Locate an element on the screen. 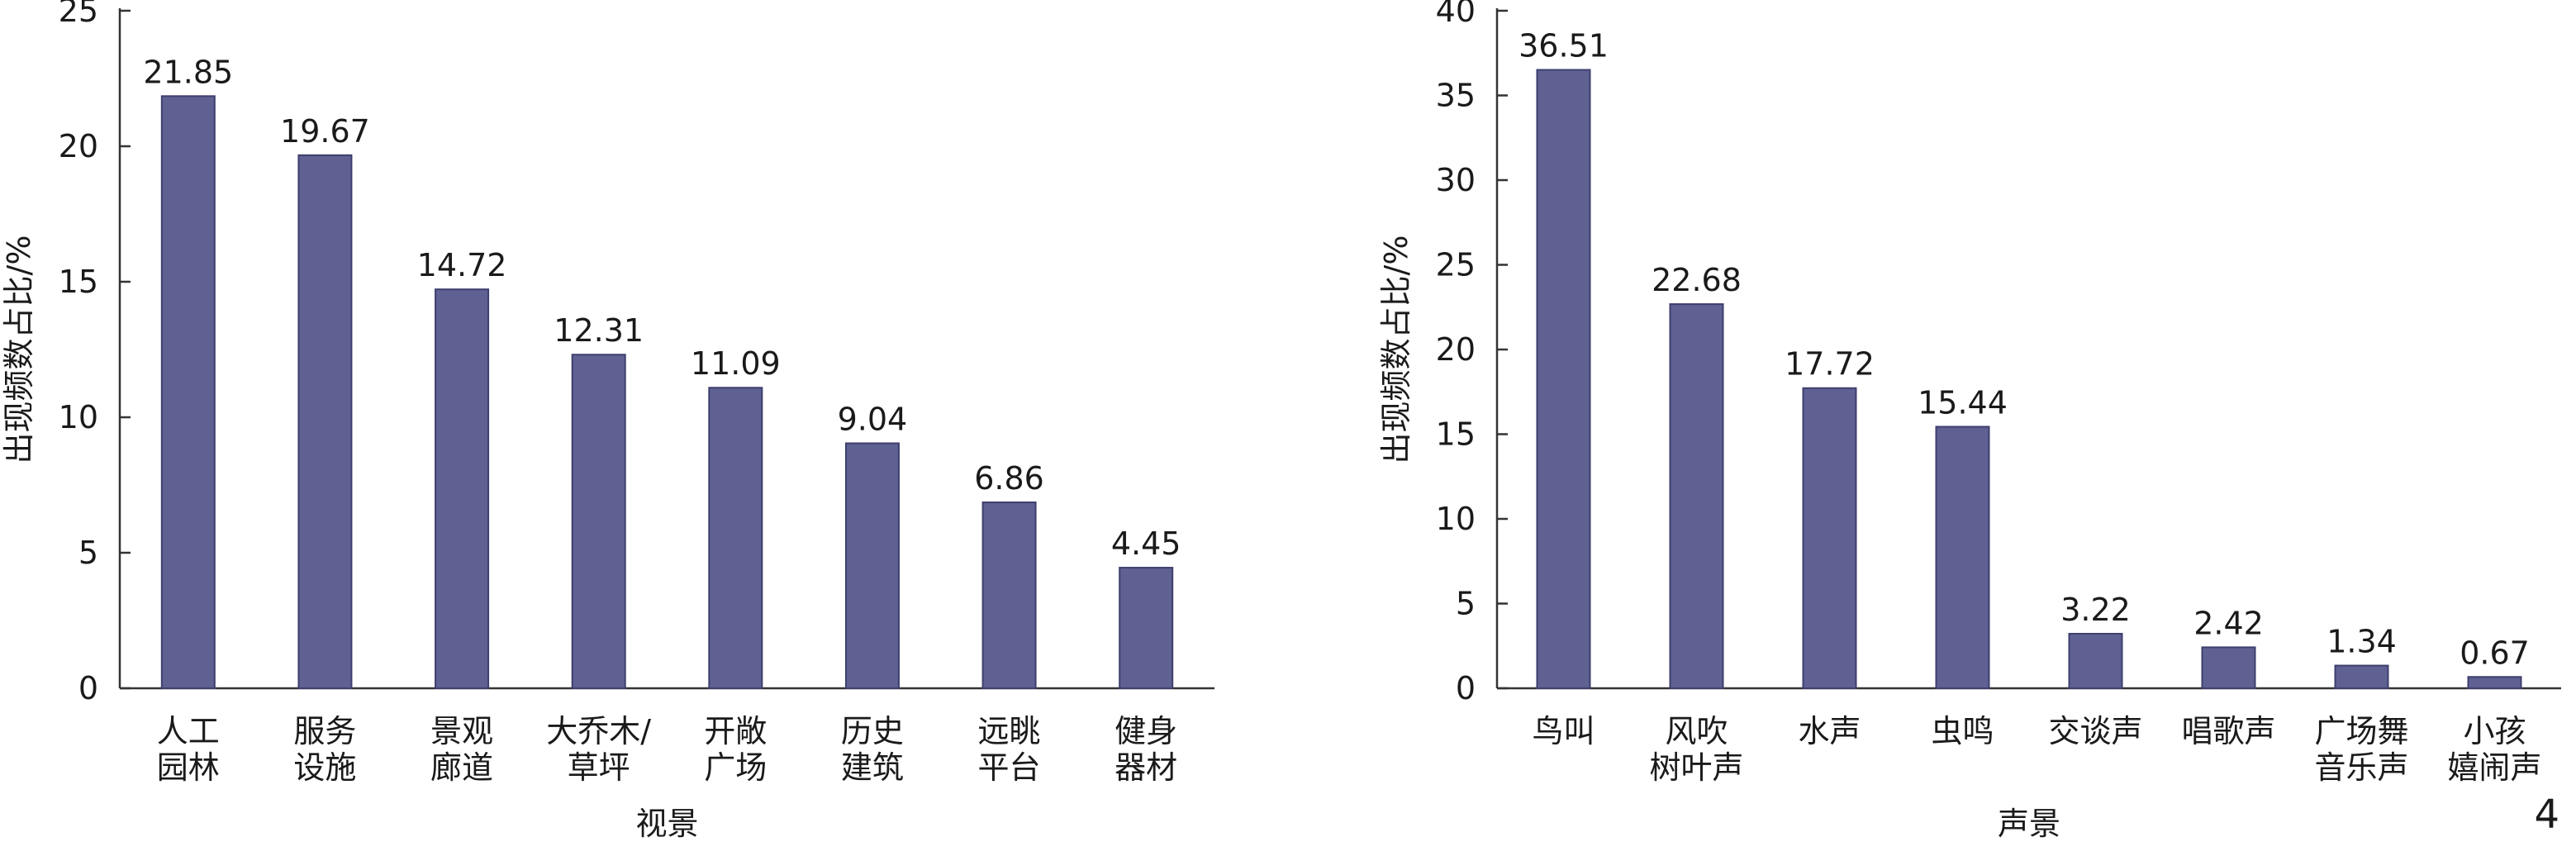 The image size is (2576, 856). chart1-category-label: 草坪 is located at coordinates (599, 768).